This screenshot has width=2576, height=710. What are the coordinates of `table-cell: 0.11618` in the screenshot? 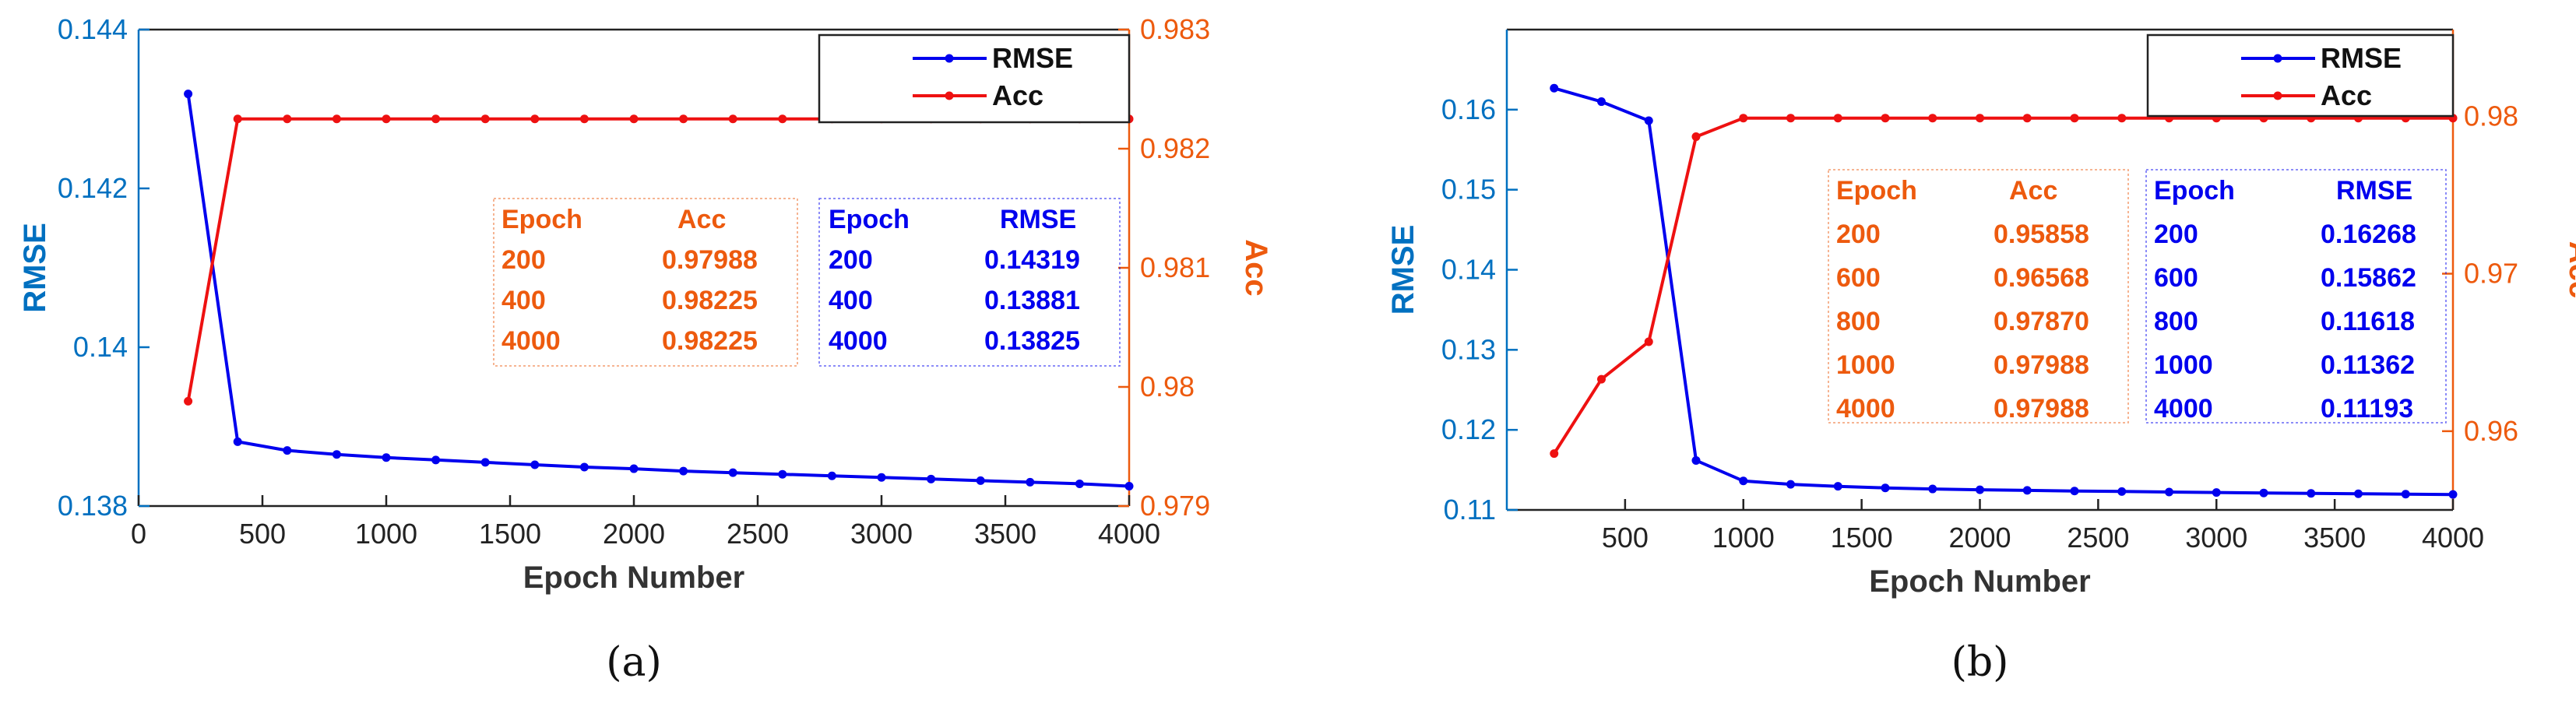 It's located at (2368, 322).